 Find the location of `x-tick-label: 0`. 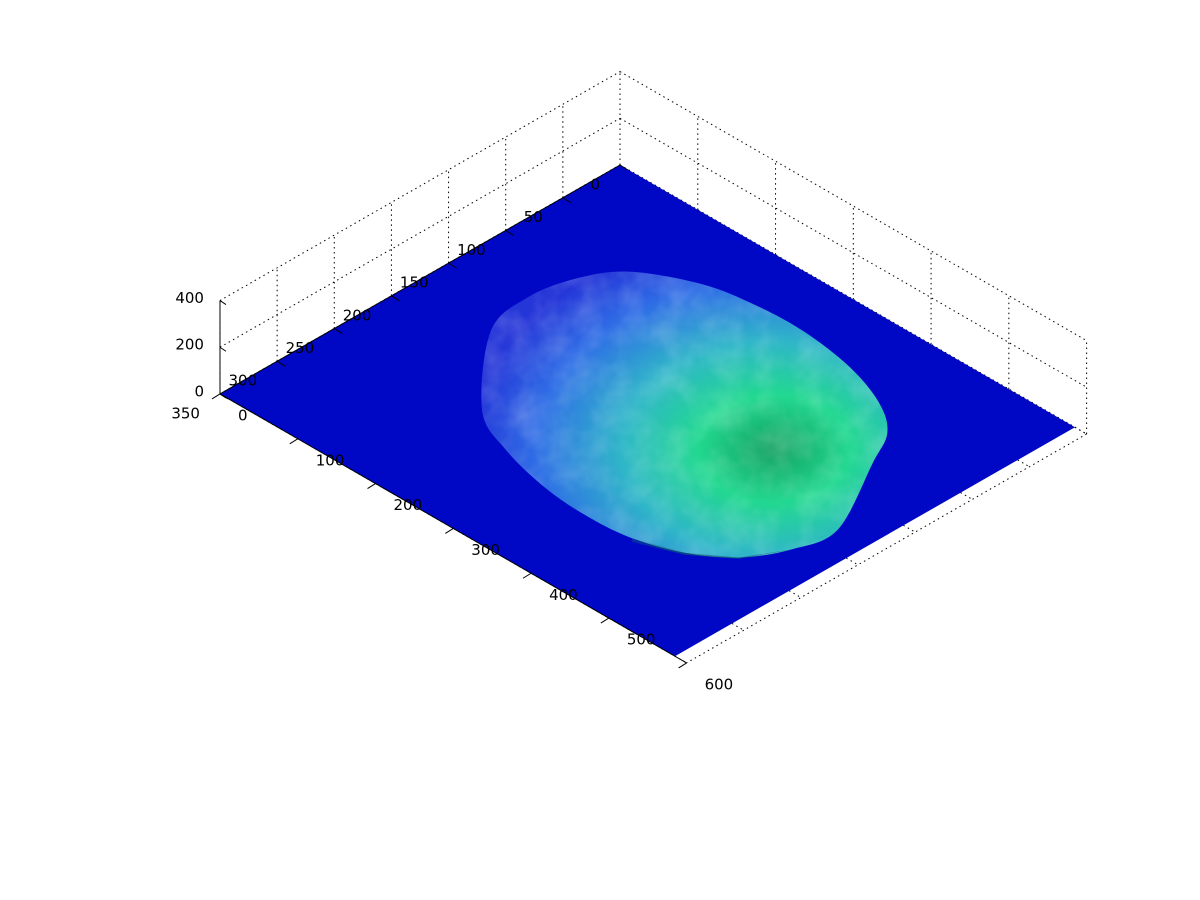

x-tick-label: 0 is located at coordinates (243, 415).